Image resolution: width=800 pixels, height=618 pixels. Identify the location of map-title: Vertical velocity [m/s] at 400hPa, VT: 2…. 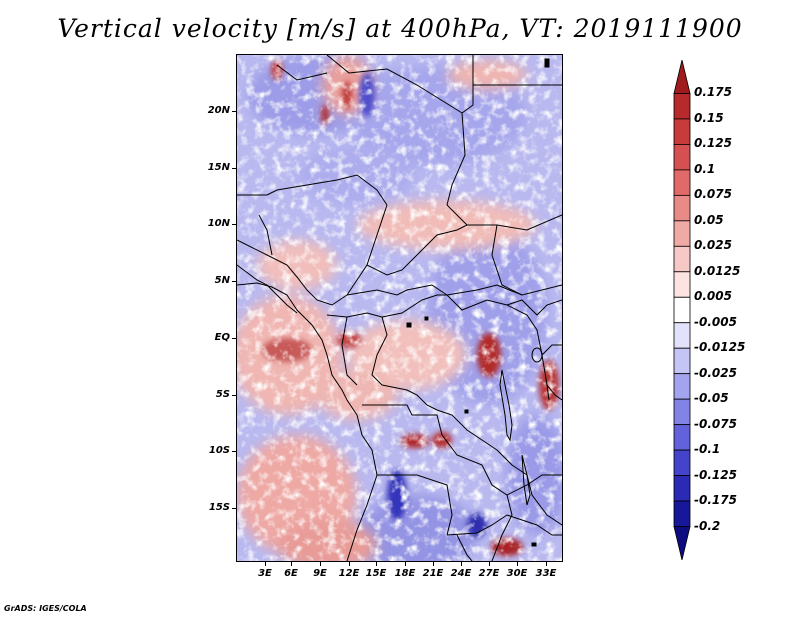
(400, 28).